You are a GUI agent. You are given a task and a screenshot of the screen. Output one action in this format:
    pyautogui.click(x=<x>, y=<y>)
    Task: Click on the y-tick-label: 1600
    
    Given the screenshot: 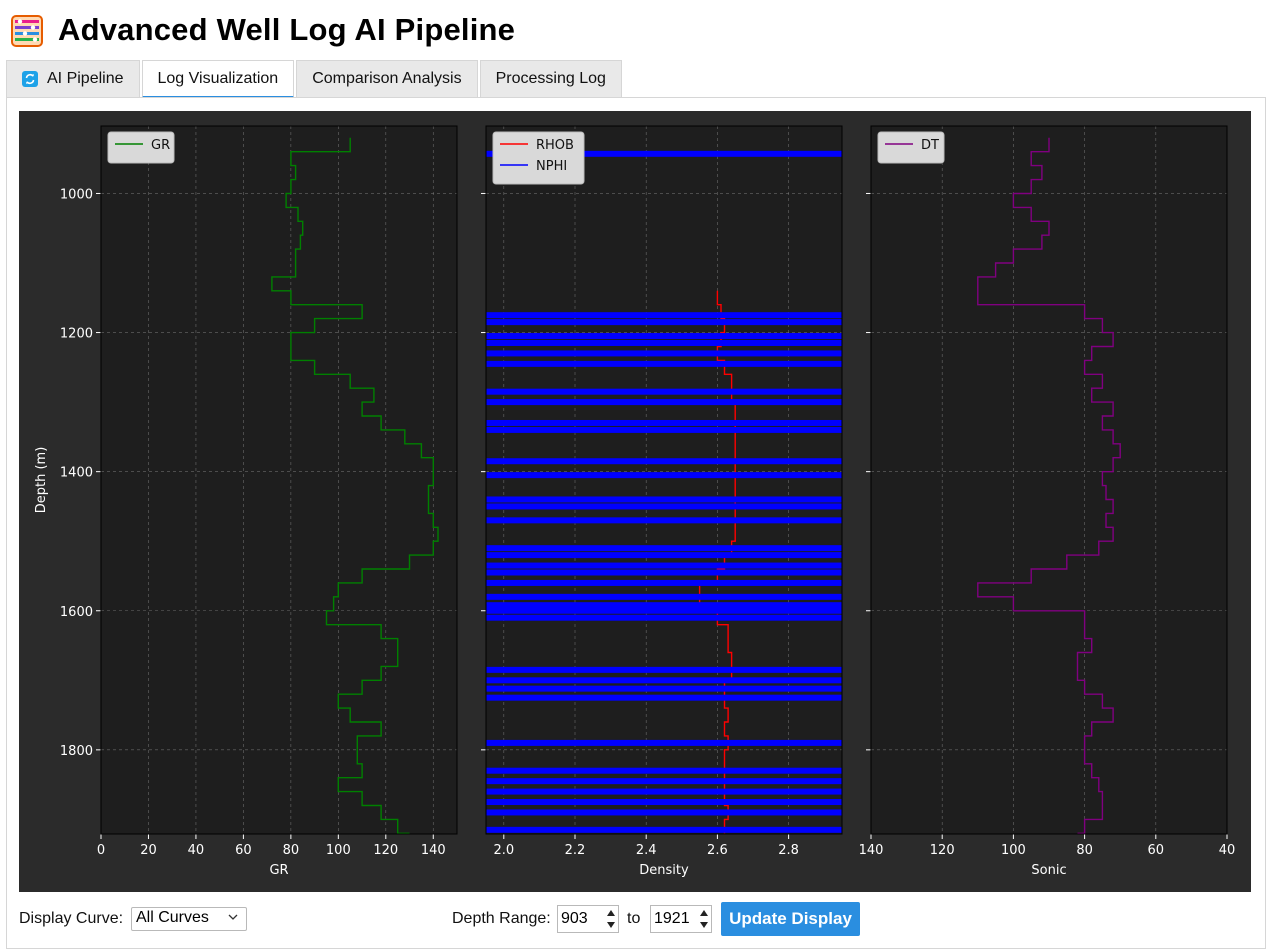 What is the action you would take?
    pyautogui.click(x=76, y=612)
    